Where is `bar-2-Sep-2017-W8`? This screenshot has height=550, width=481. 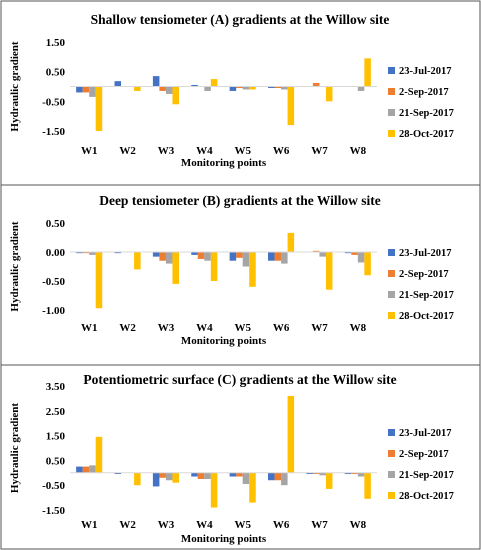 bar-2-Sep-2017-W8 is located at coordinates (354, 253).